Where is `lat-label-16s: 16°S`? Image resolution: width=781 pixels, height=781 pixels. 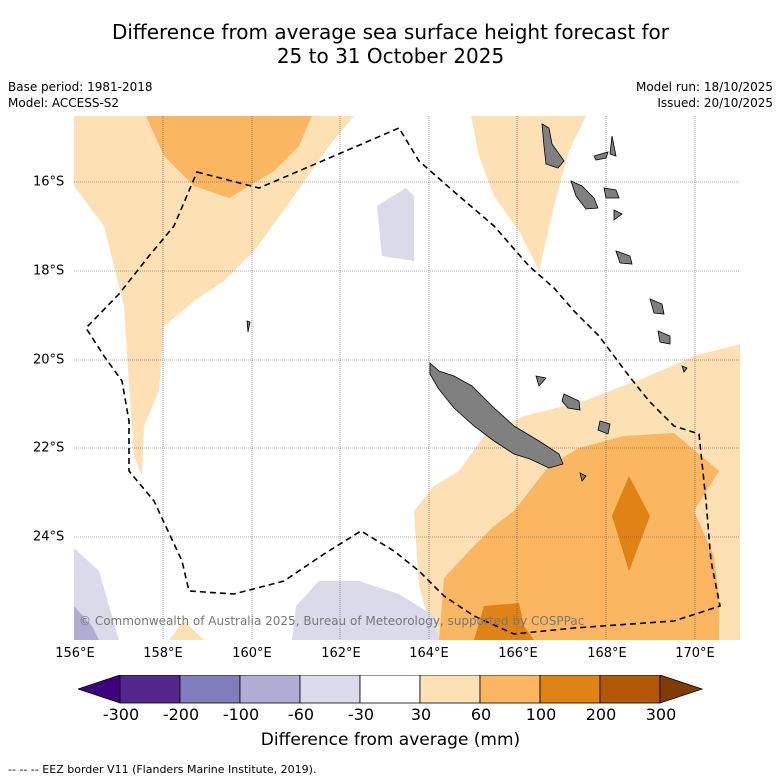 lat-label-16s: 16°S is located at coordinates (49, 182).